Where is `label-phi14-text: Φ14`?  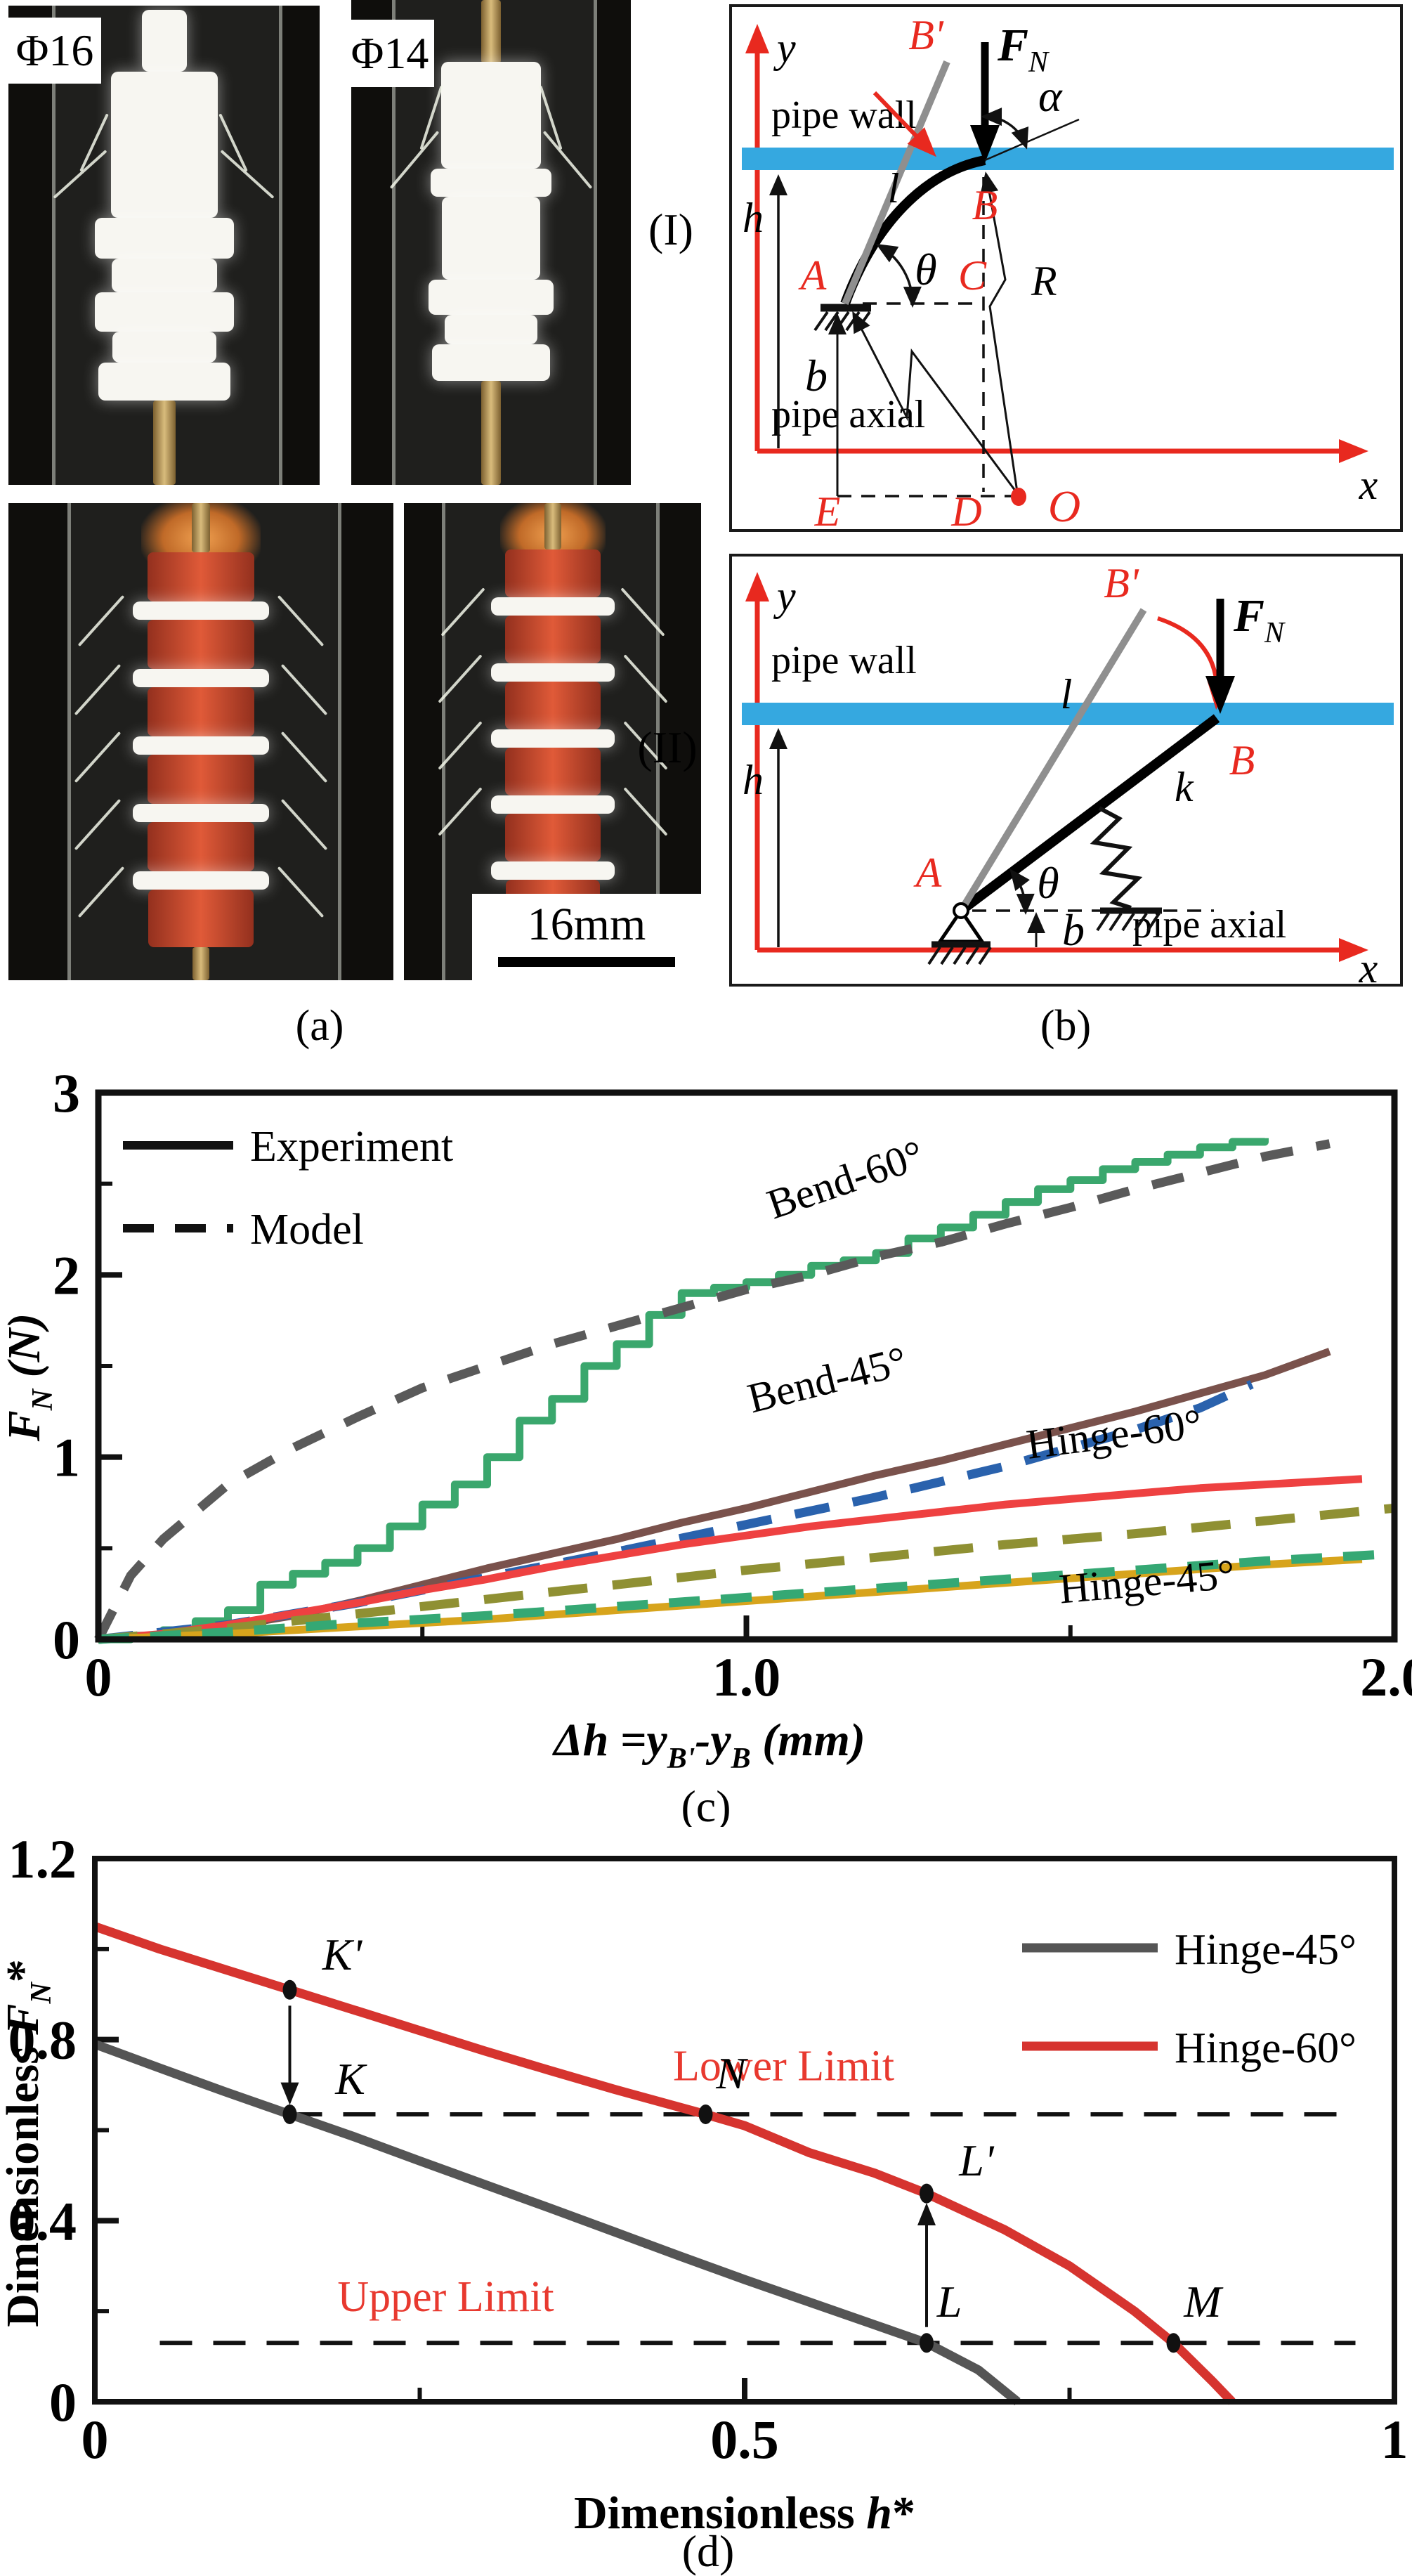
label-phi14-text: Φ14 is located at coordinates (390, 53).